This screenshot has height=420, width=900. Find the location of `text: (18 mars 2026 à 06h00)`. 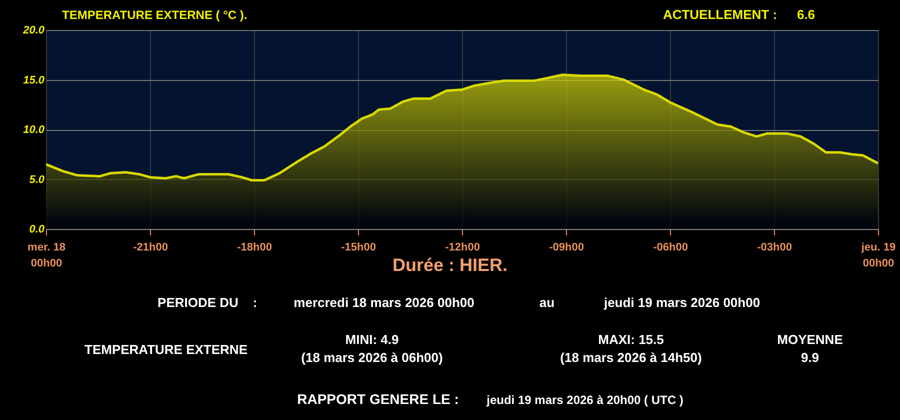

text: (18 mars 2026 à 06h00) is located at coordinates (372, 357).